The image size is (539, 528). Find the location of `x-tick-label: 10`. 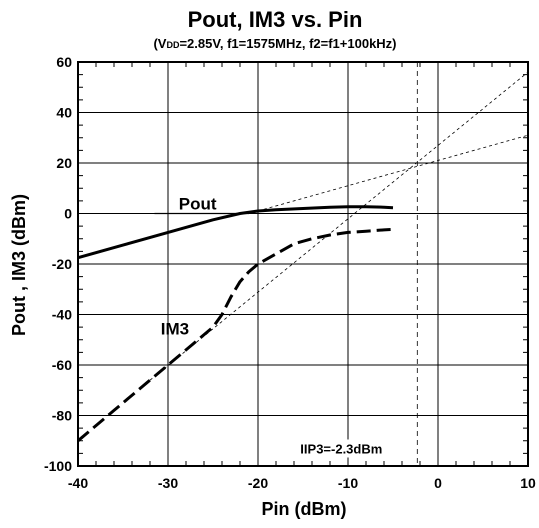

x-tick-label: 10 is located at coordinates (528, 483).